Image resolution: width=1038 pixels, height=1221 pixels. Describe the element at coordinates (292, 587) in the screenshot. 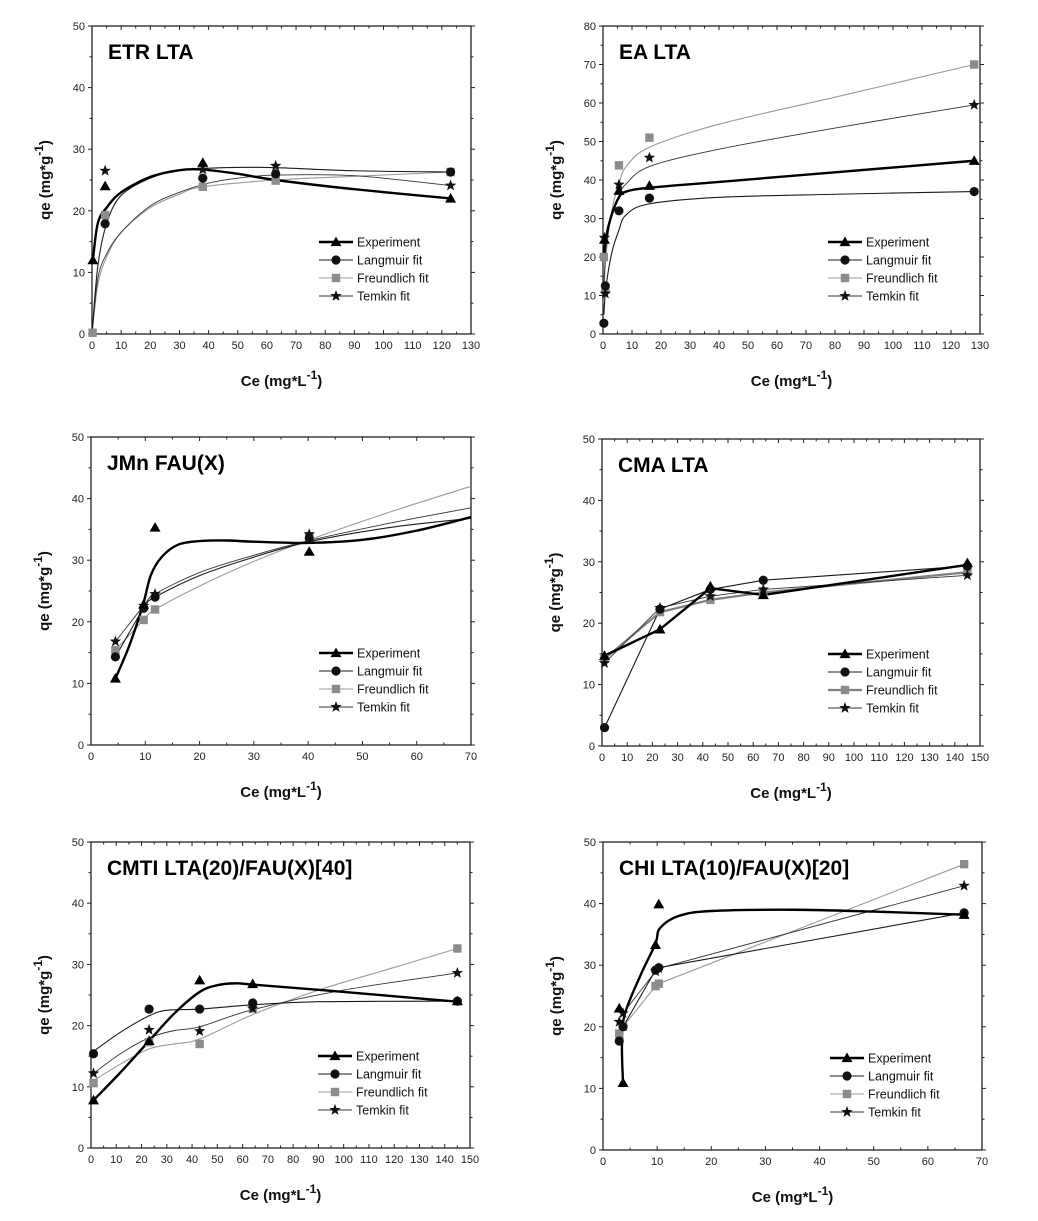

I see `series-line-langmuir-fit` at that location.